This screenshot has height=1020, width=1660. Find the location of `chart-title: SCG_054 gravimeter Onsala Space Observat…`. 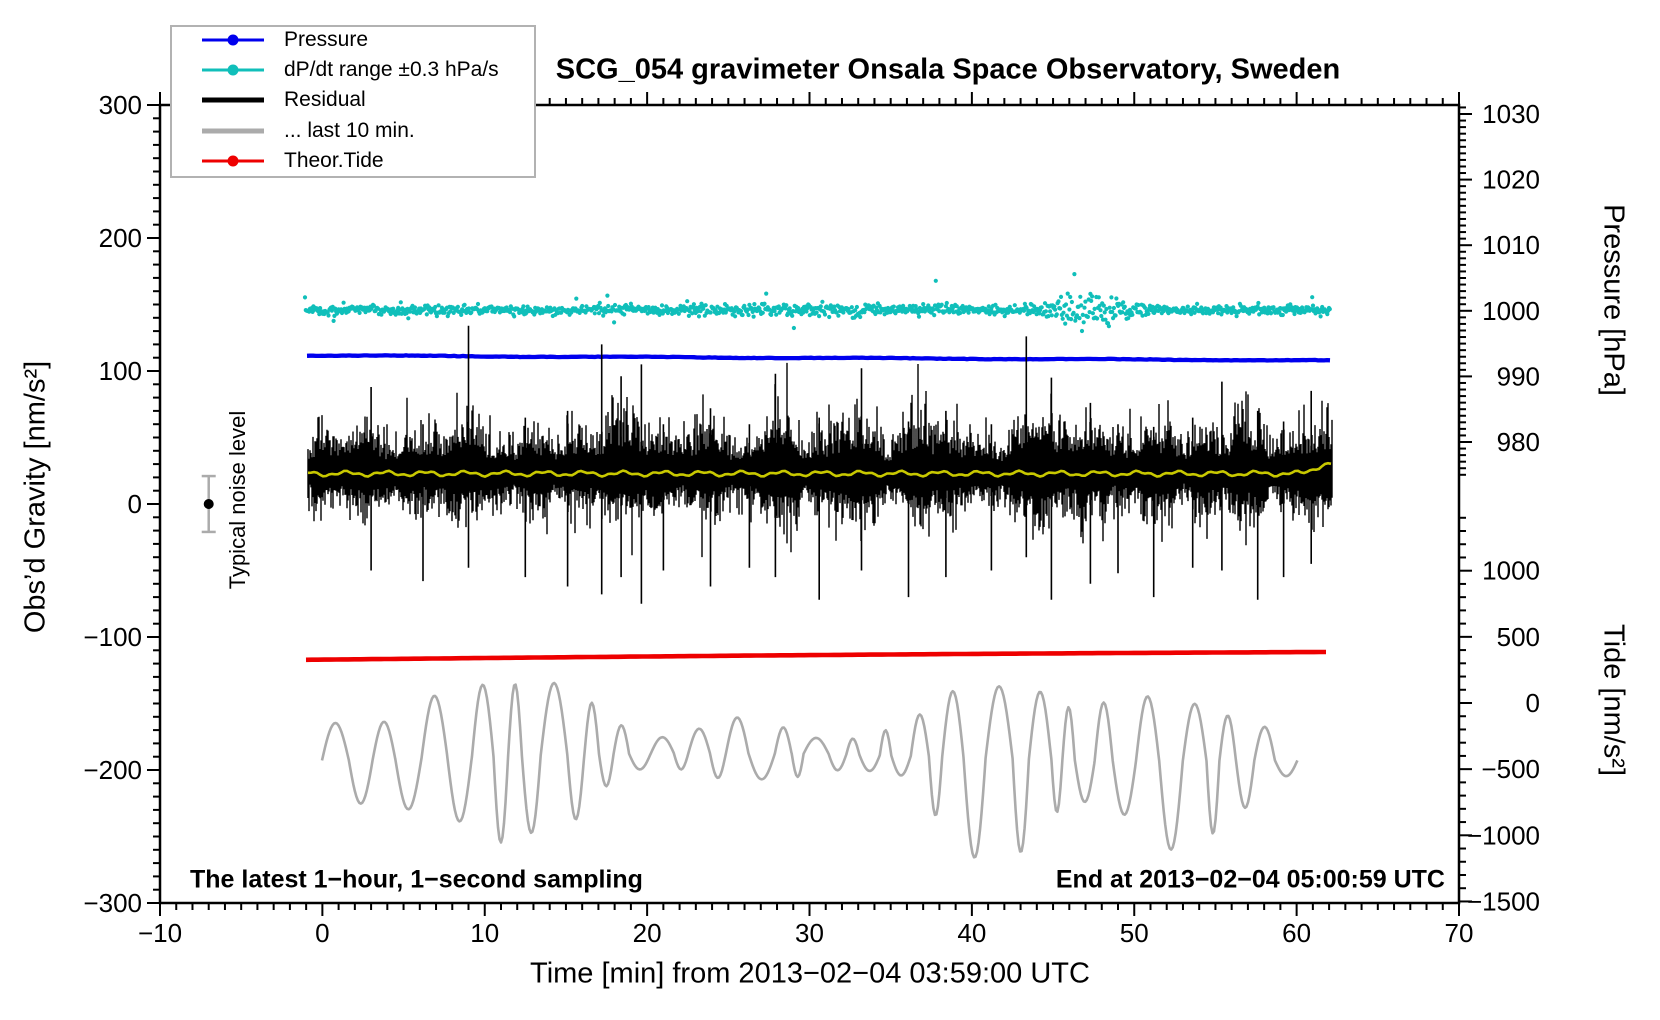

chart-title: SCG_054 gravimeter Onsala Space Observat… is located at coordinates (948, 69).